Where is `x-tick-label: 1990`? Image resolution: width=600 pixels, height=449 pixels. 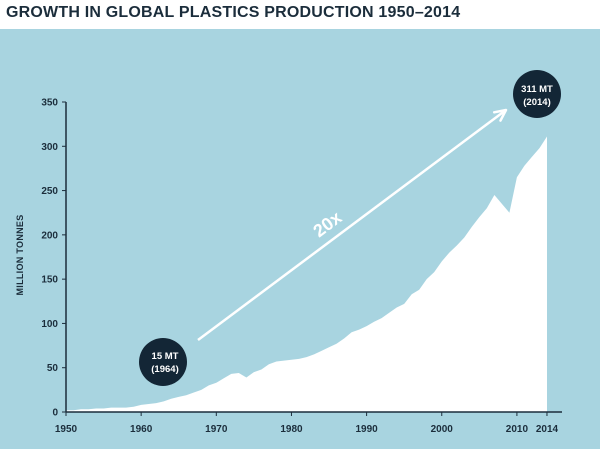
x-tick-label: 1990 is located at coordinates (366, 429).